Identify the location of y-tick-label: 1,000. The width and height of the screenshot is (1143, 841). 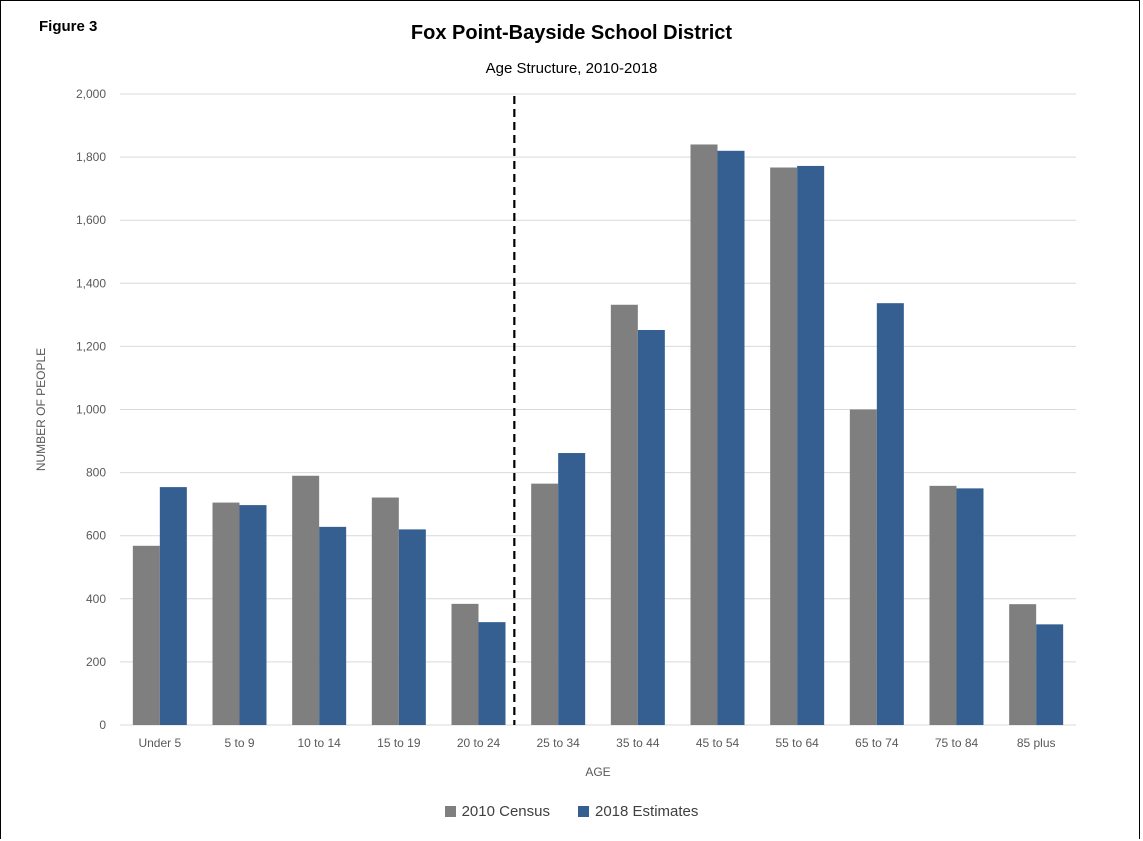
(91, 410).